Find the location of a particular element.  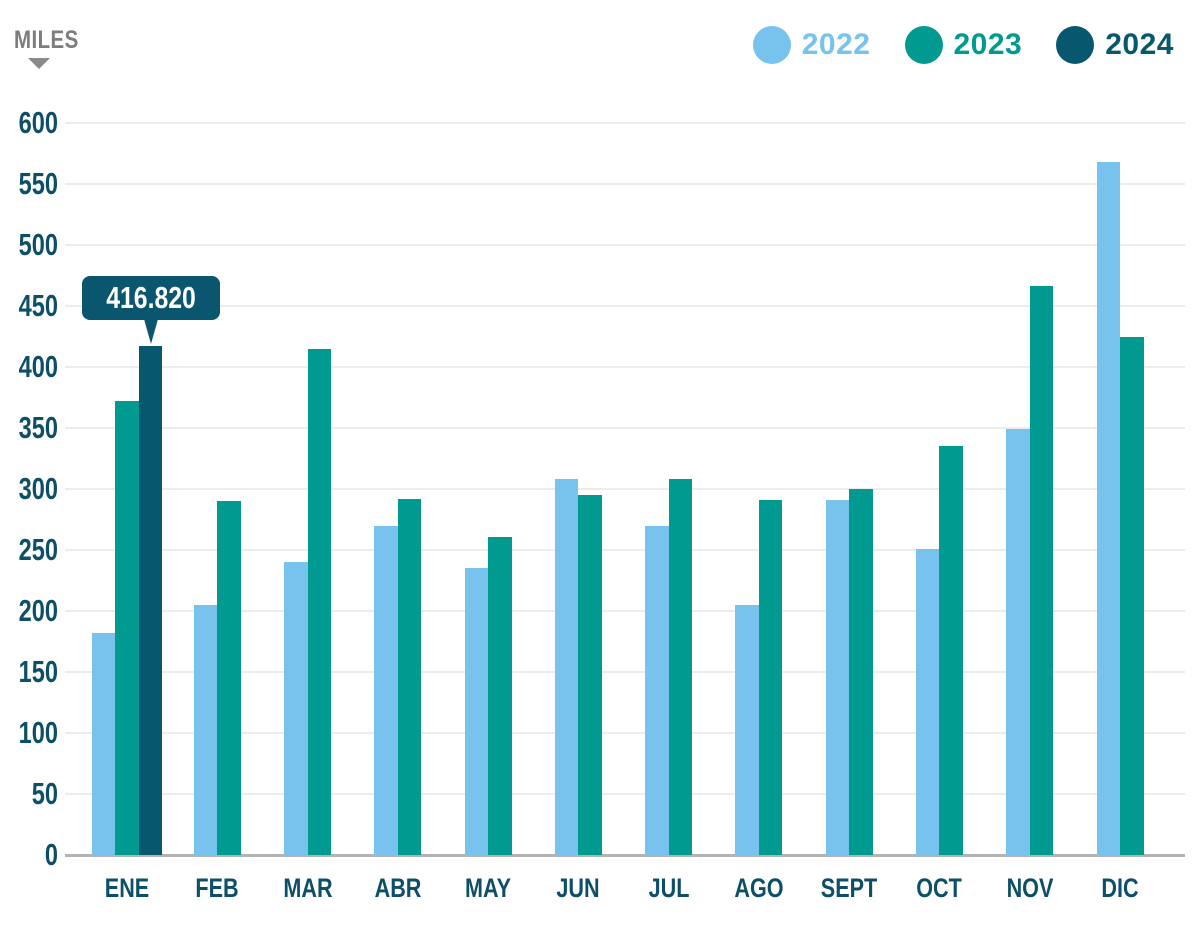

x-tick-label-mar: MAR is located at coordinates (307, 888).